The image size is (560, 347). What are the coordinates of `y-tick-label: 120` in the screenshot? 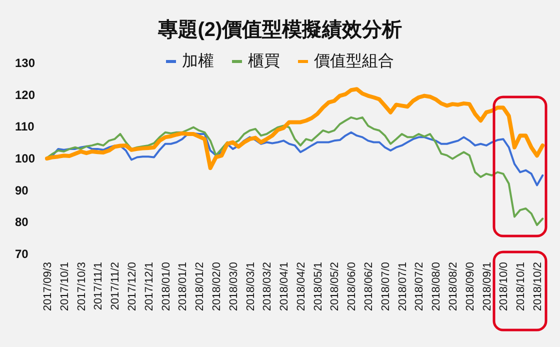 It's located at (25, 95).